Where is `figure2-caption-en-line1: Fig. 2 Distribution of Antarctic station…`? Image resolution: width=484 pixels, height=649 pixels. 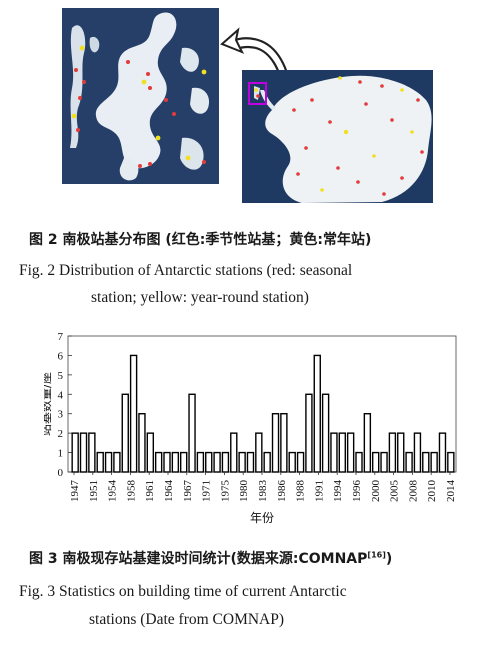
figure2-caption-en-line1: Fig. 2 Distribution of Antarctic station… is located at coordinates (186, 270).